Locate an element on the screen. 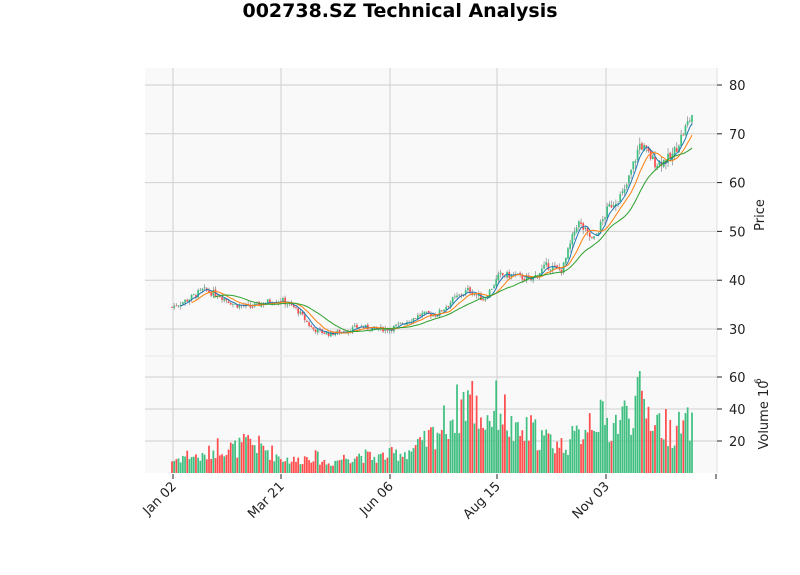 The width and height of the screenshot is (800, 575). volume-exponent: 6 is located at coordinates (759, 381).